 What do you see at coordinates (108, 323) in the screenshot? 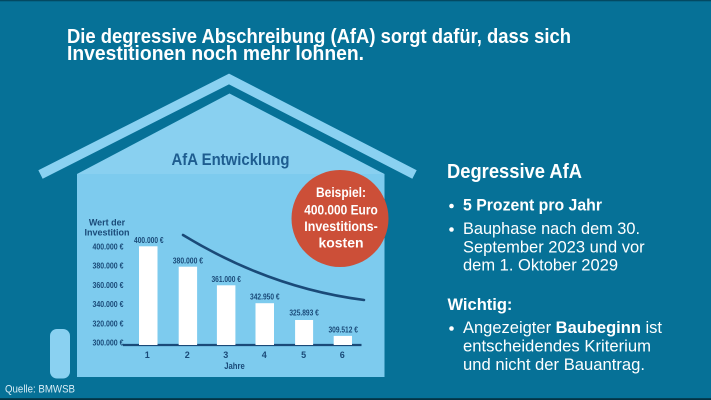
I see `svg-text: 320.000 €` at bounding box center [108, 323].